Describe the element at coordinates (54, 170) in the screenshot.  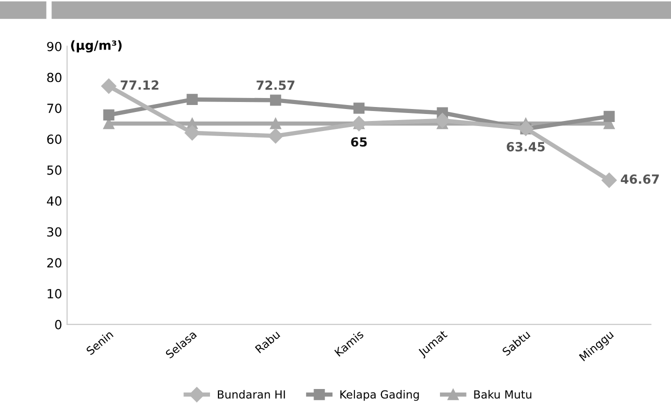
I see `y-tick-label: 50` at that location.